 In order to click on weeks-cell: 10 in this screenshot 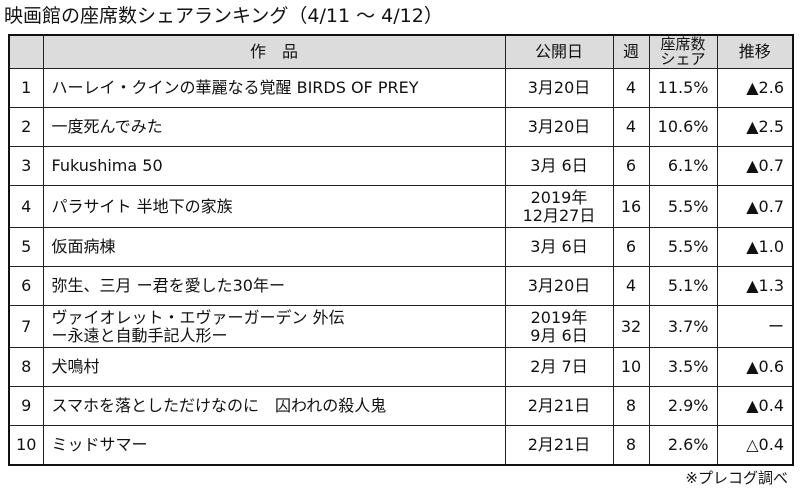, I will do `click(631, 367)`.